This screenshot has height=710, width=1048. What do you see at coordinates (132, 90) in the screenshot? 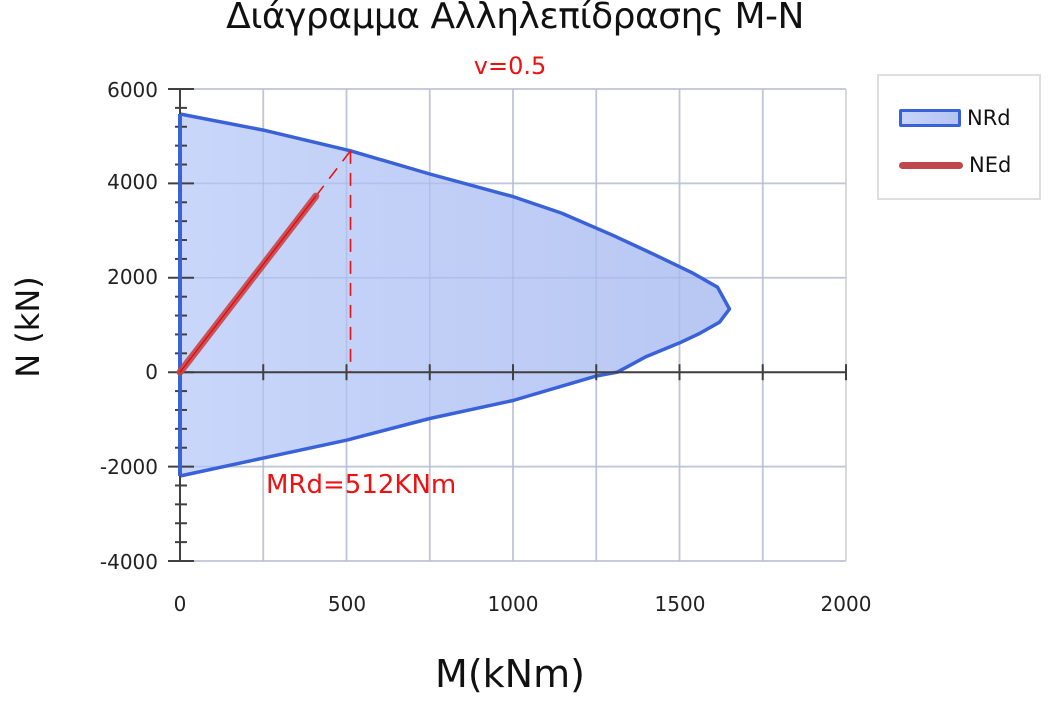
I see `y-tick-label: 6000` at bounding box center [132, 90].